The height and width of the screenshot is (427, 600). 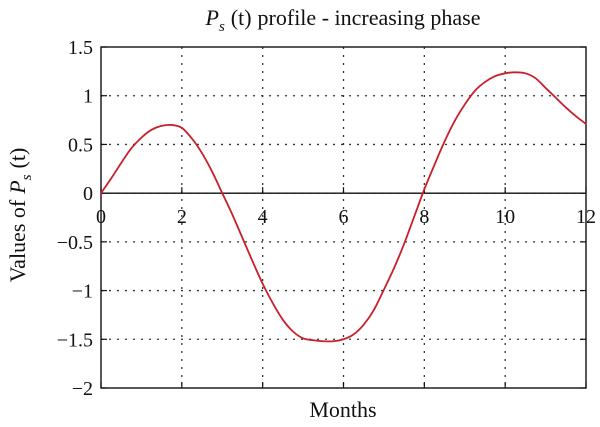 What do you see at coordinates (80, 145) in the screenshot?
I see `y-tick-label: 0.5` at bounding box center [80, 145].